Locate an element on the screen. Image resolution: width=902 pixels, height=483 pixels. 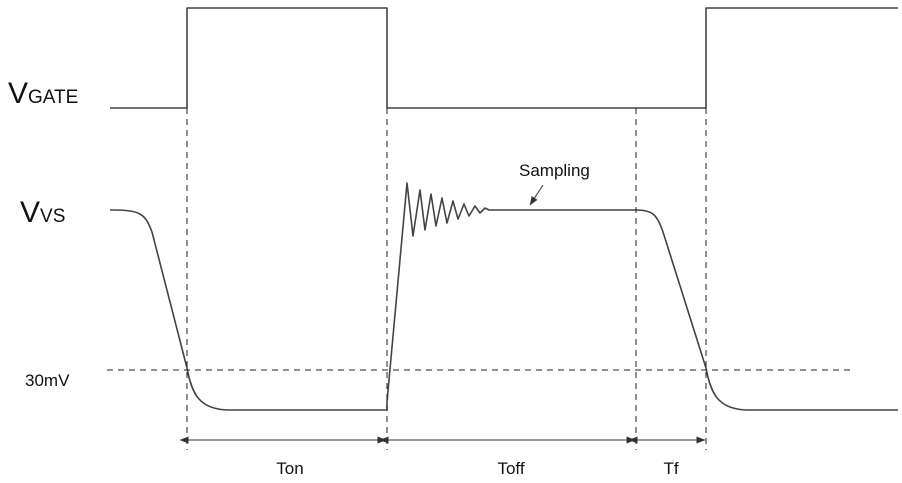
vvs-label: VVS is located at coordinates (42, 212).